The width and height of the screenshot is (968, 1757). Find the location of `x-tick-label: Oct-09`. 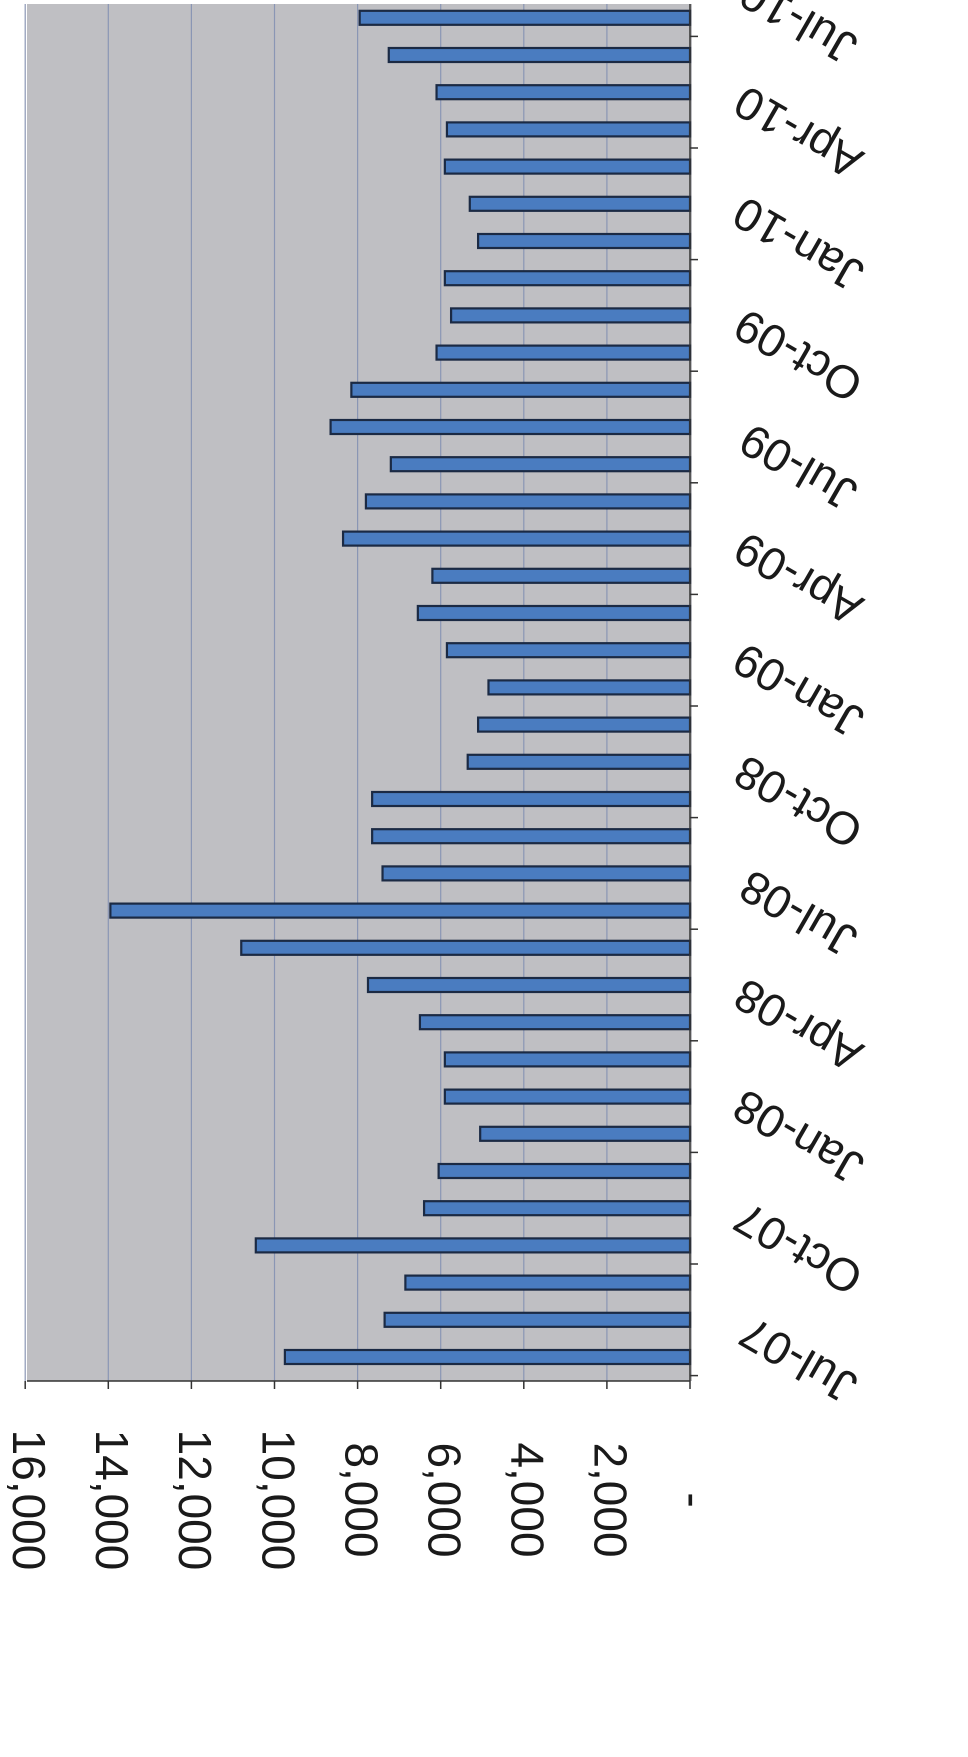

x-tick-label: Oct-09 is located at coordinates (798, 356).